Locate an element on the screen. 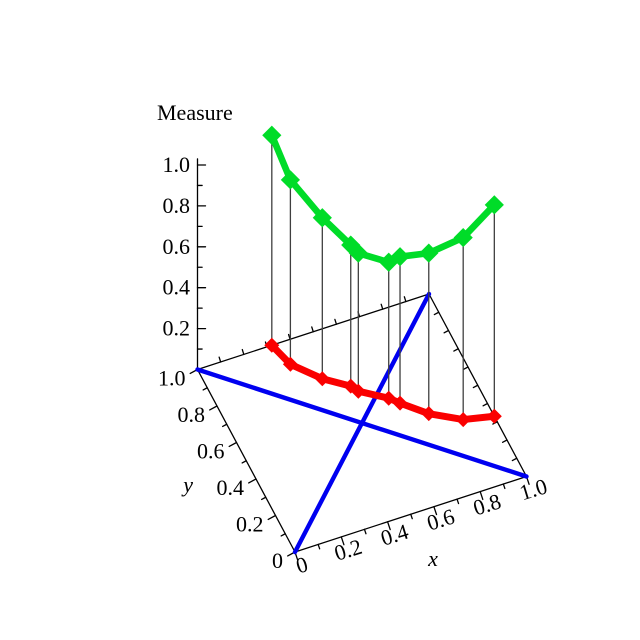  y-axis-title: y is located at coordinates (187, 484).